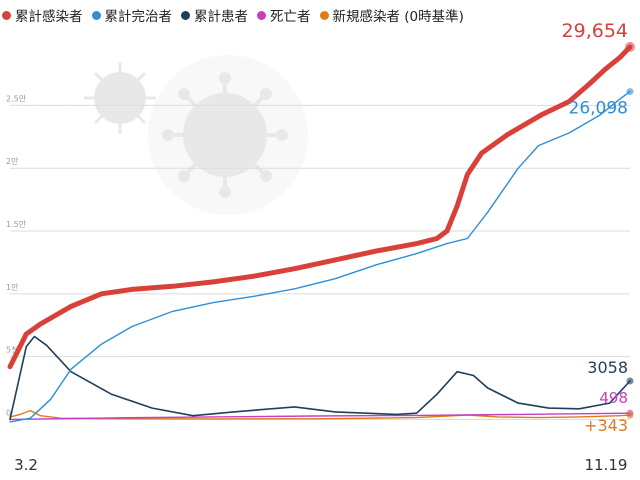 This screenshot has width=640, height=480. What do you see at coordinates (26, 465) in the screenshot?
I see `x-start-label: 3.2` at bounding box center [26, 465].